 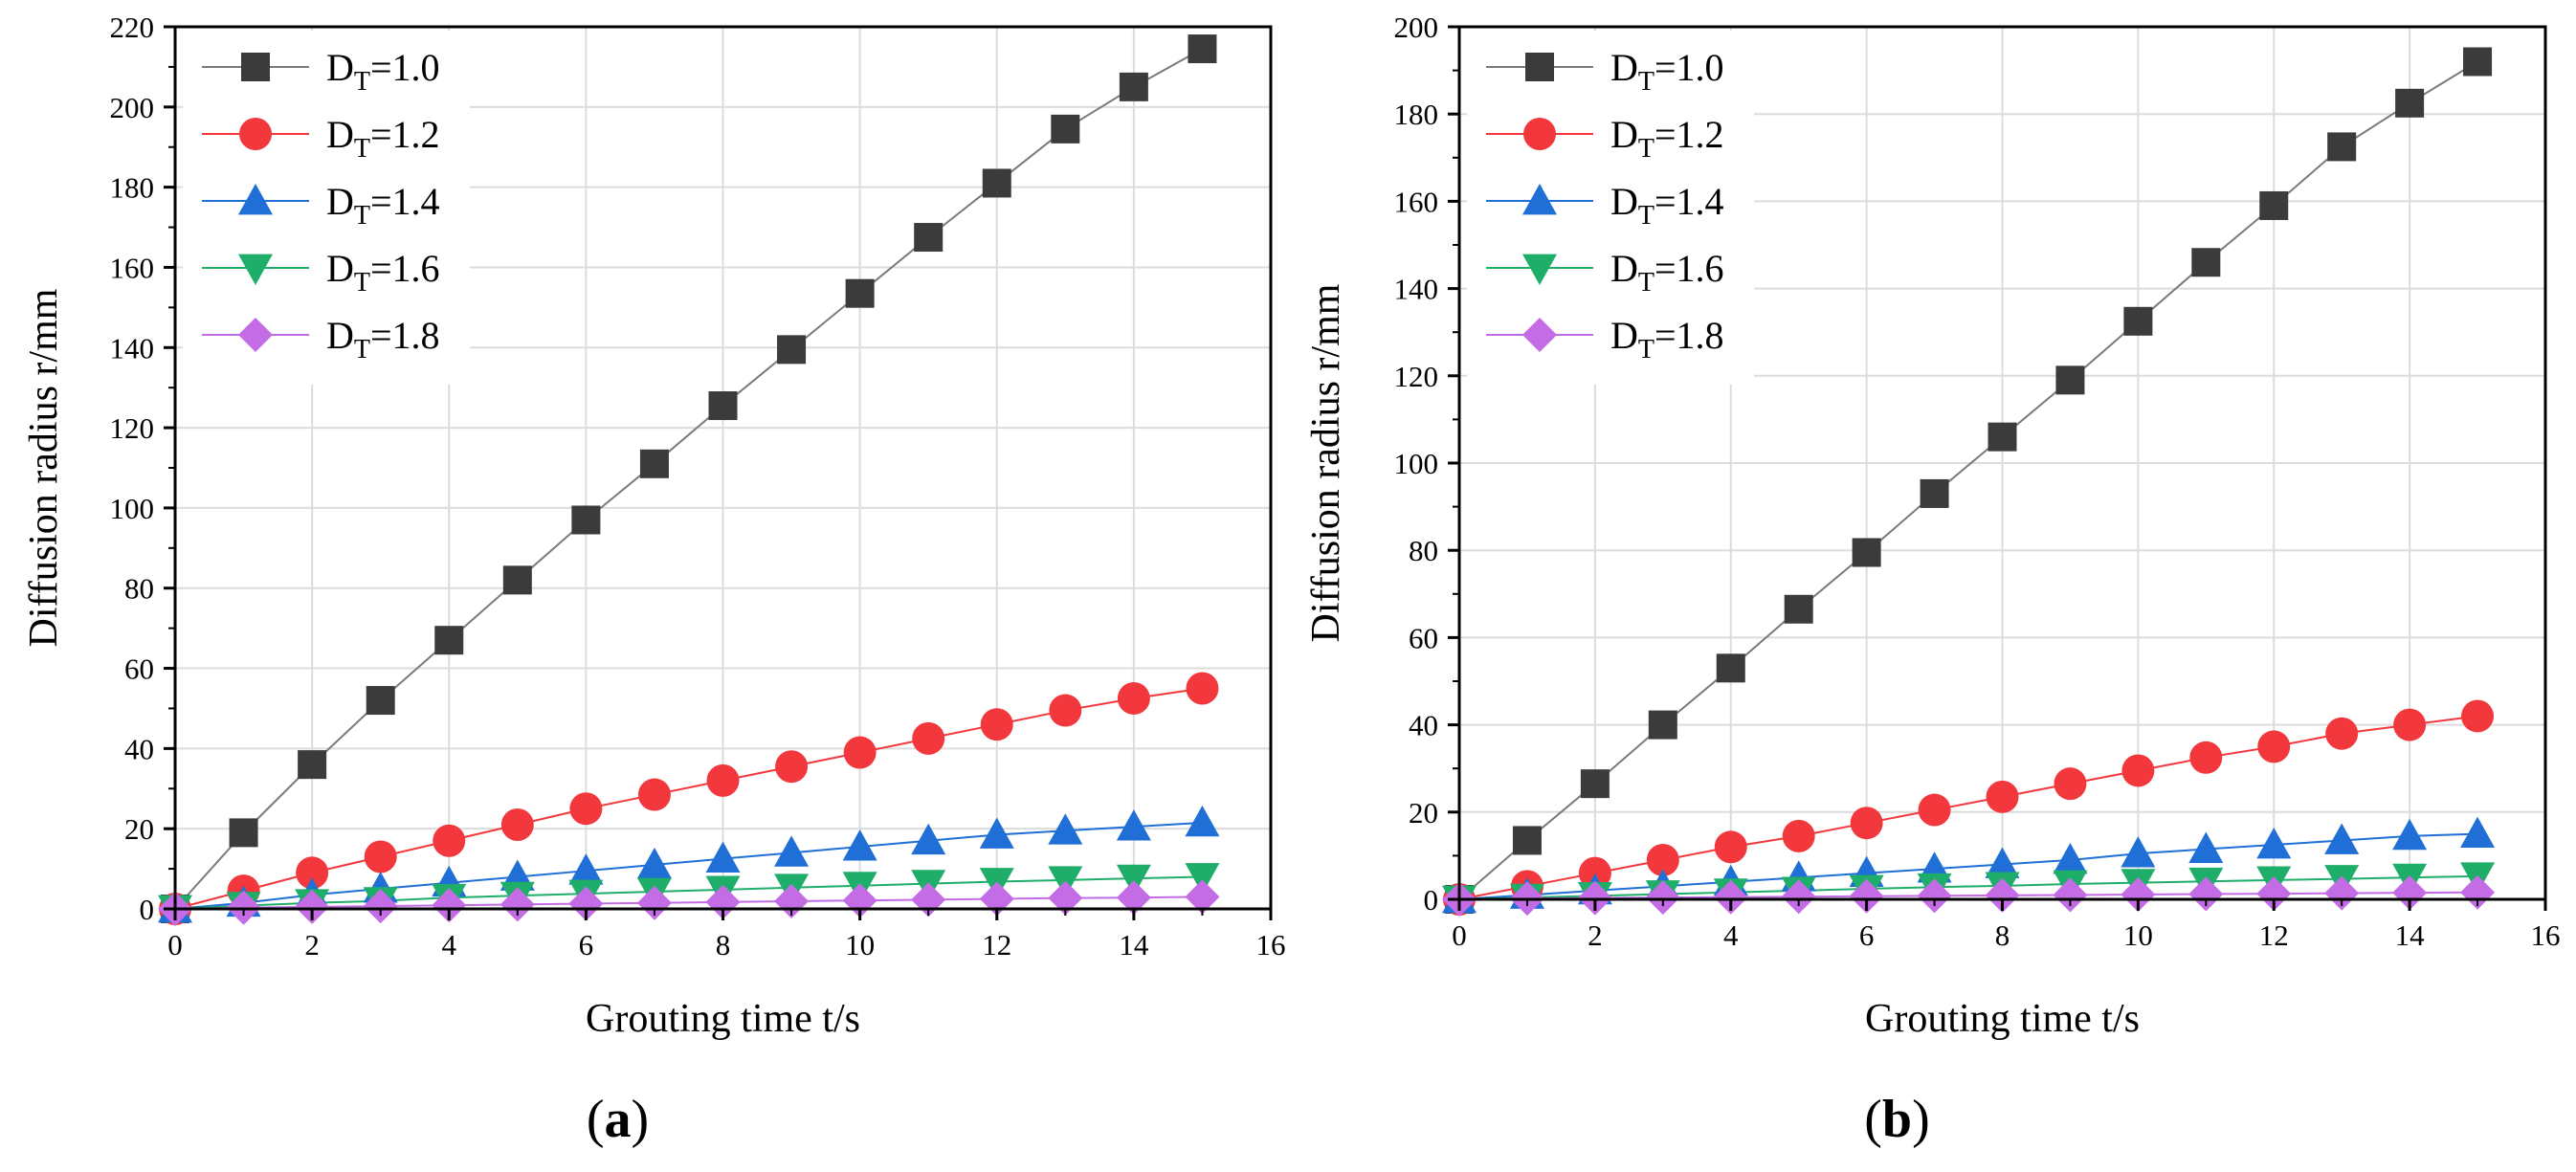 What do you see at coordinates (2478, 892) in the screenshot?
I see `data-point-s5-p15` at bounding box center [2478, 892].